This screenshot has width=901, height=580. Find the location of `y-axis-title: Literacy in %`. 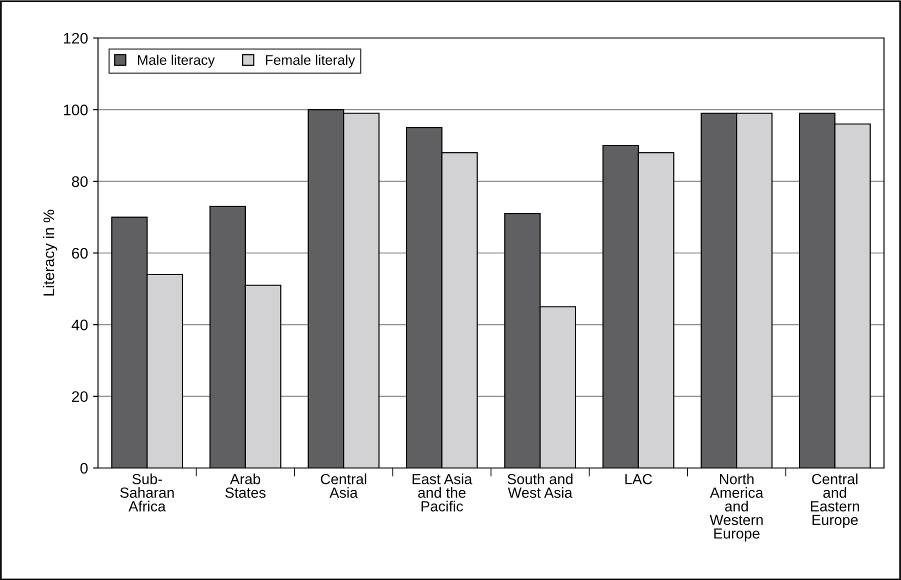

y-axis-title: Literacy in % is located at coordinates (50, 253).